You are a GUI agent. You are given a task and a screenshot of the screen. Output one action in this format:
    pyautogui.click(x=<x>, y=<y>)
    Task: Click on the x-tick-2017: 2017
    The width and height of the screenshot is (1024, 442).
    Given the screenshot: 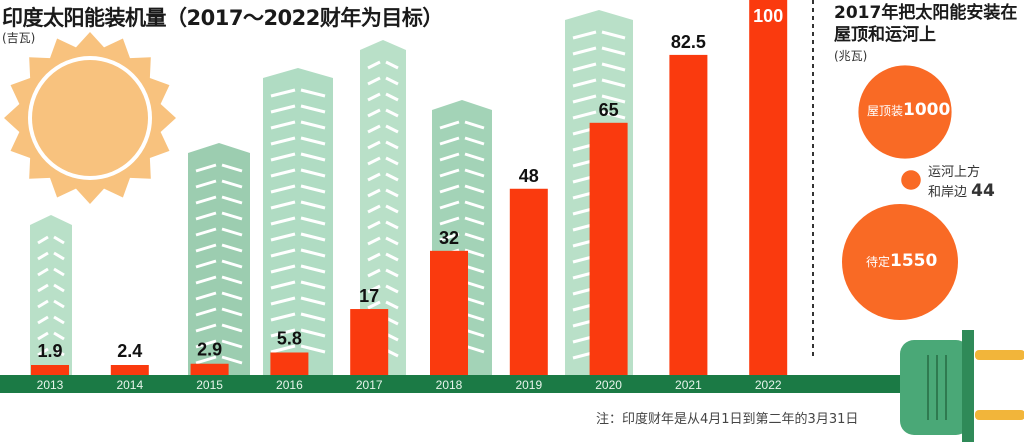 What is the action you would take?
    pyautogui.click(x=369, y=385)
    